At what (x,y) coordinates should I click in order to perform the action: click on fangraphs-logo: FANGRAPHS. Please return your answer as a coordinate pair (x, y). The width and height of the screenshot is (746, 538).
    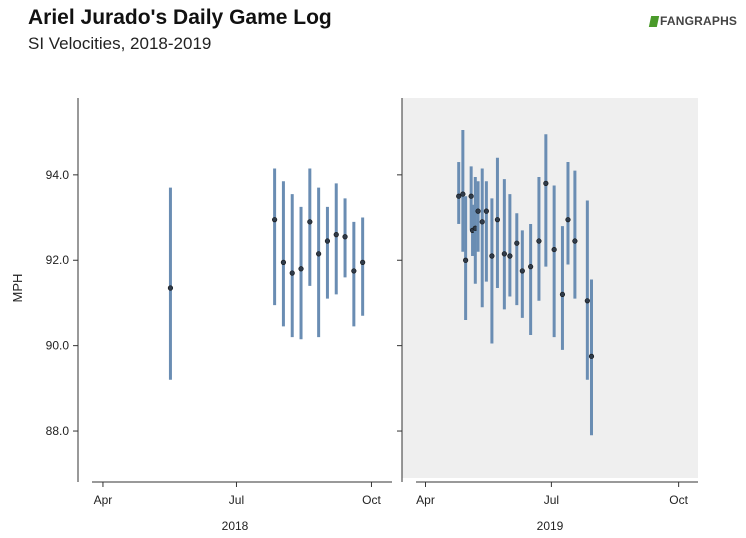
    Looking at the image, I should click on (693, 21).